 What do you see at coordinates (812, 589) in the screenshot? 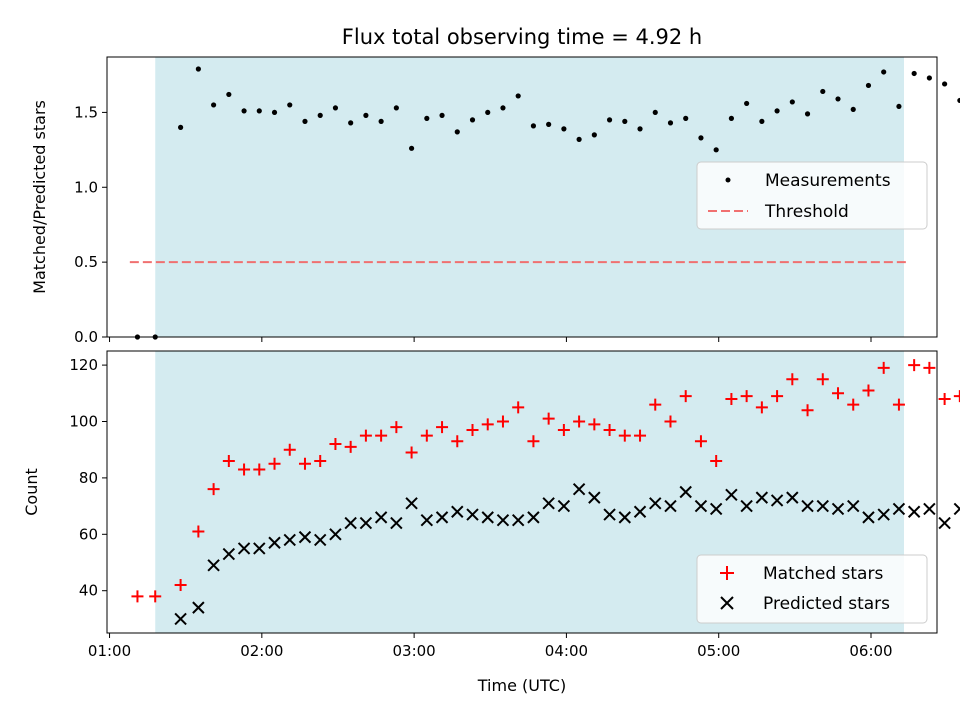
I see `bottom-legend: Matched stars Predicted stars` at bounding box center [812, 589].